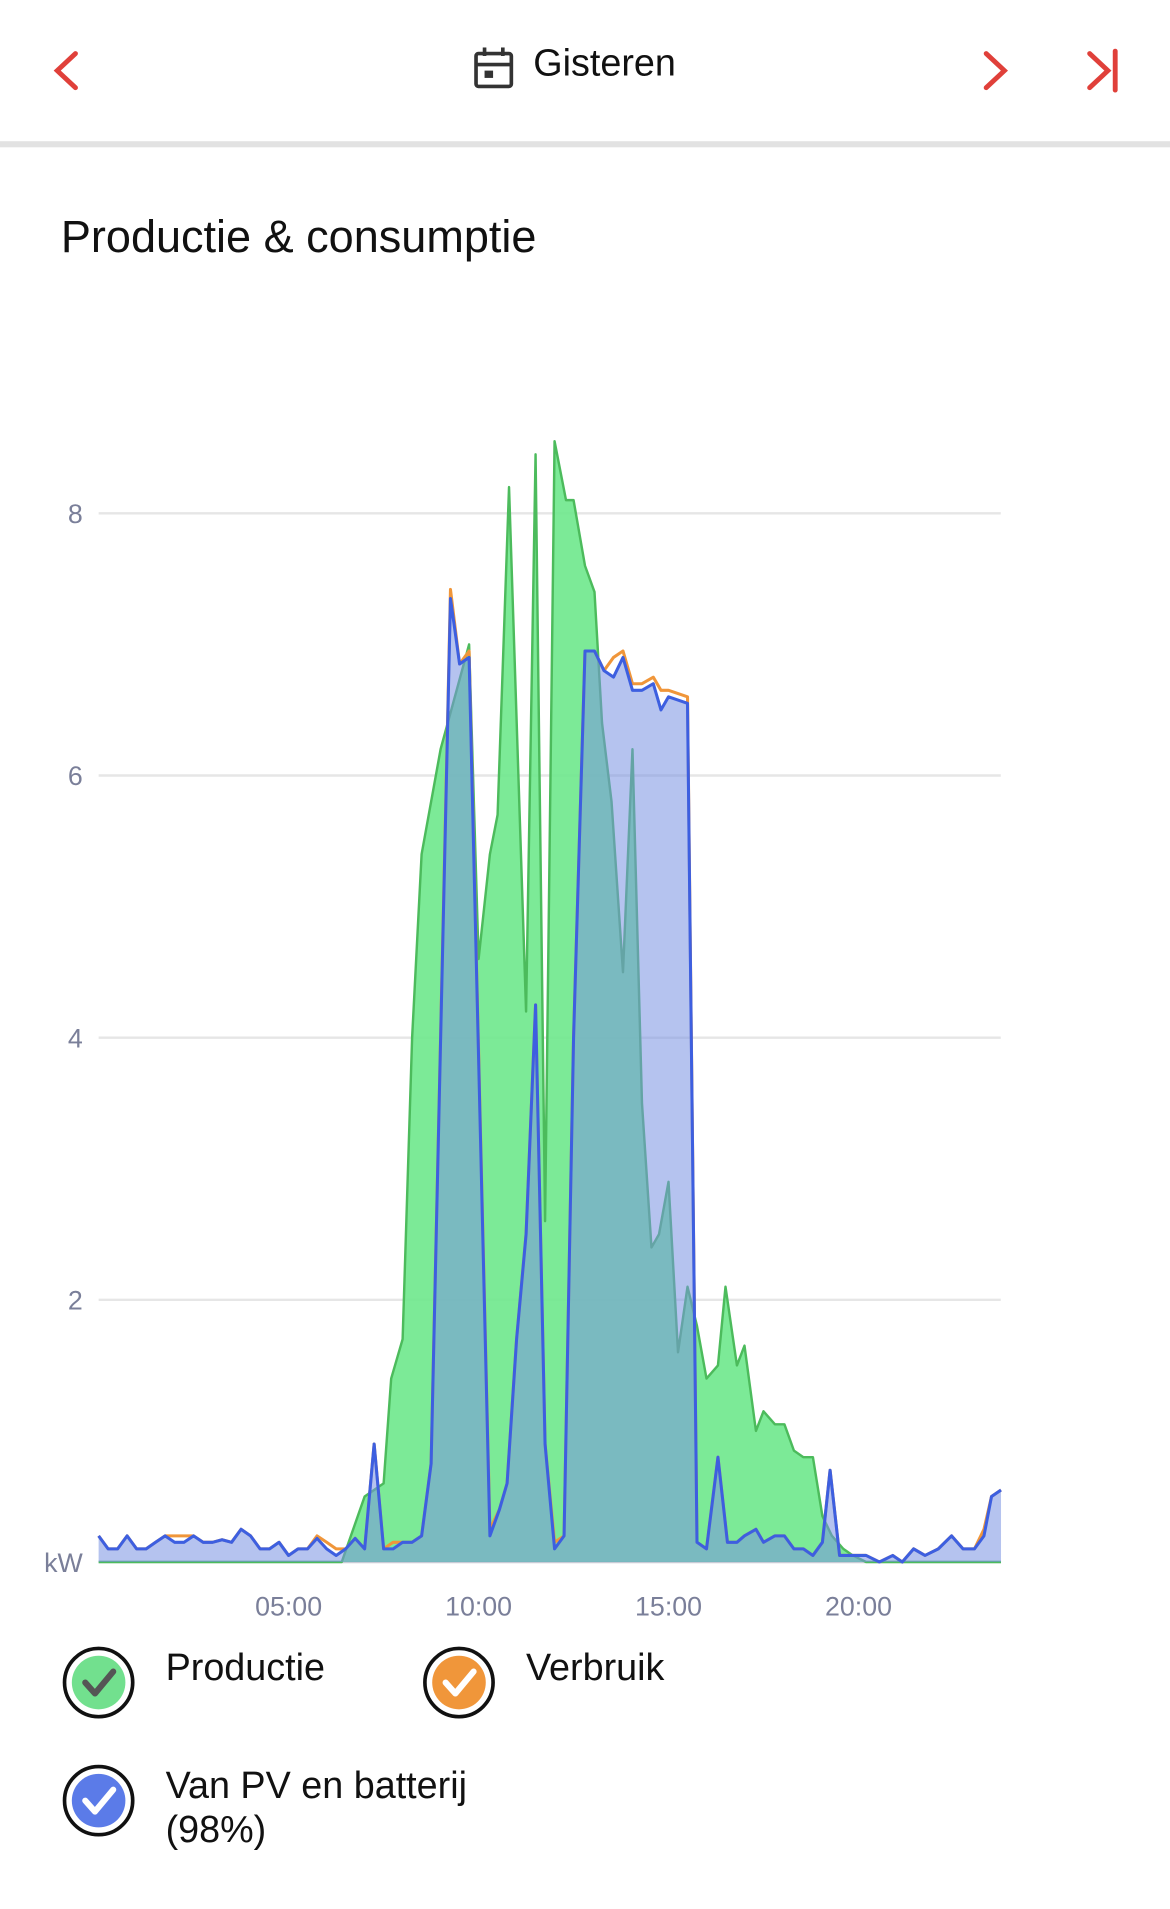 This screenshot has width=1170, height=1909. What do you see at coordinates (478, 1607) in the screenshot?
I see `x-tick-label: 10:00` at bounding box center [478, 1607].